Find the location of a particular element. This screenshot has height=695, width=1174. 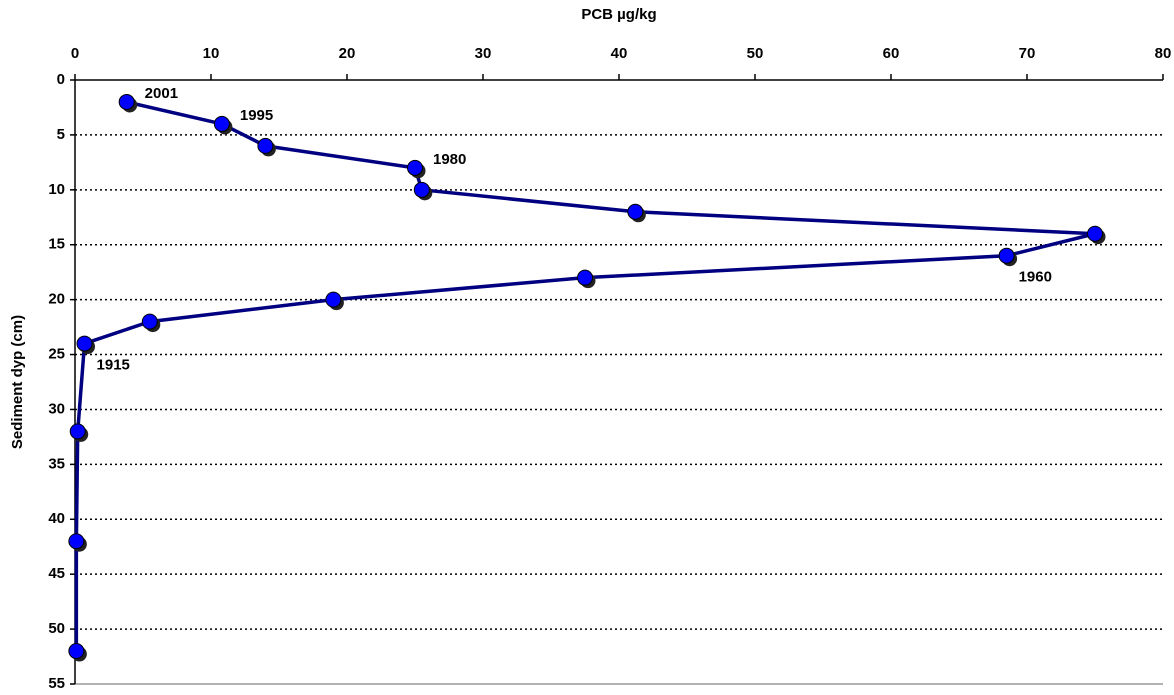

x-tick-label: 20 is located at coordinates (347, 53).